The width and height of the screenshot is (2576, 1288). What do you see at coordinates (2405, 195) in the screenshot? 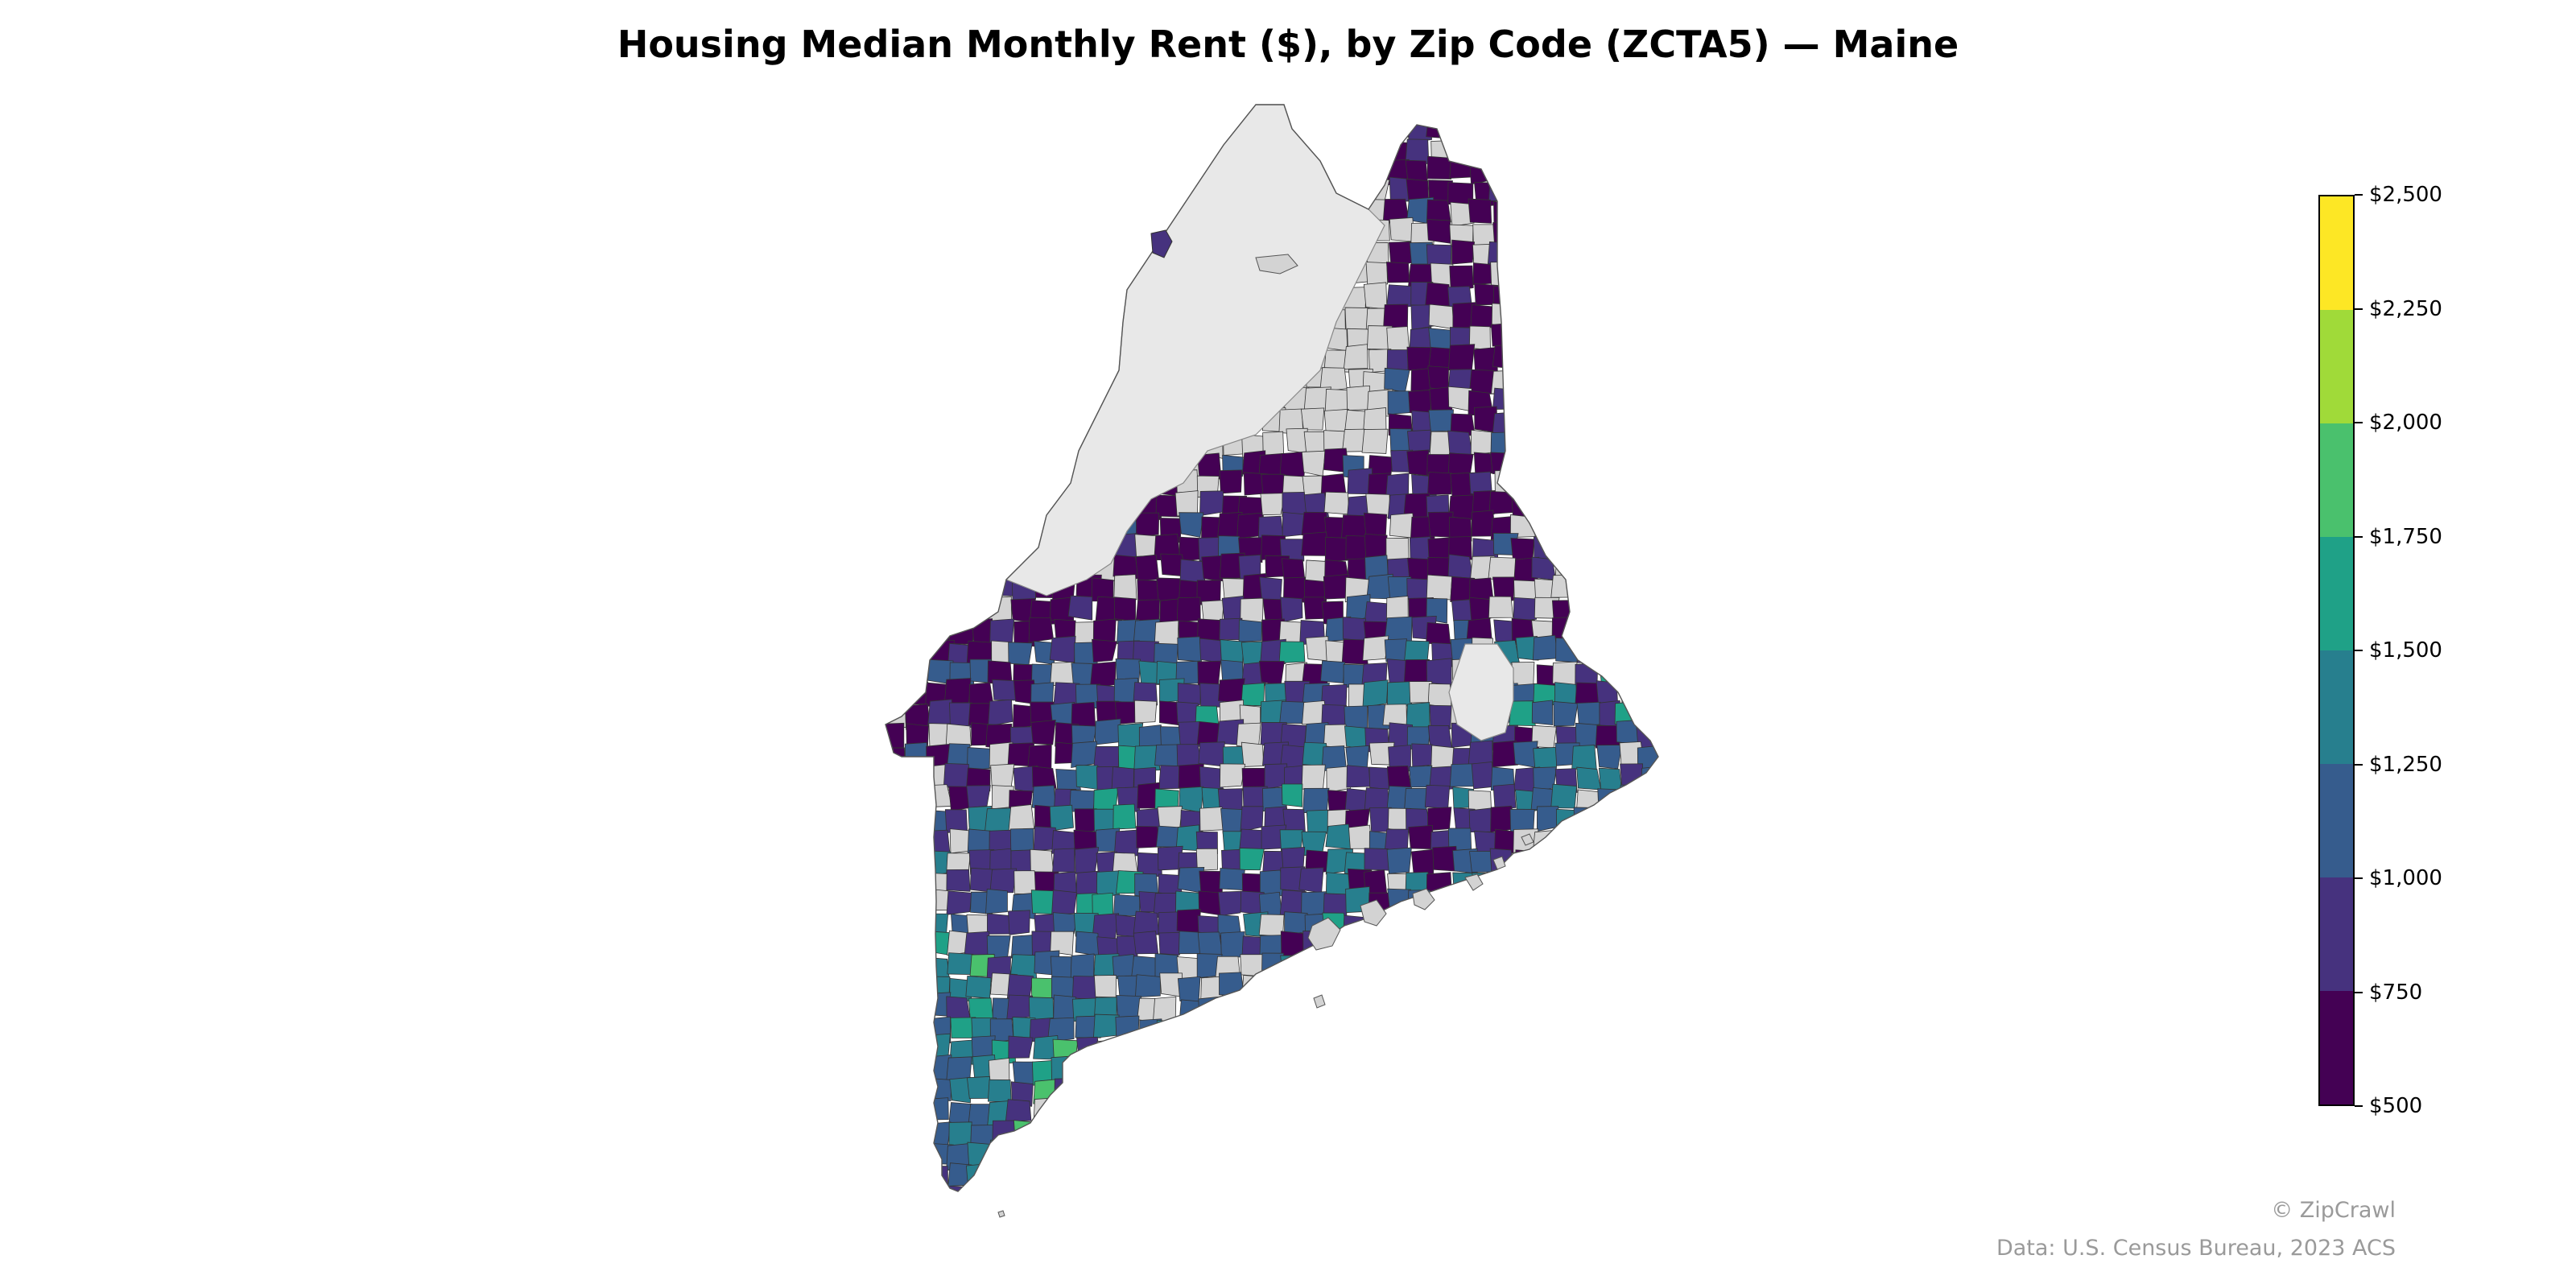
I see `colorbar-tick-label: $2,500` at bounding box center [2405, 195].